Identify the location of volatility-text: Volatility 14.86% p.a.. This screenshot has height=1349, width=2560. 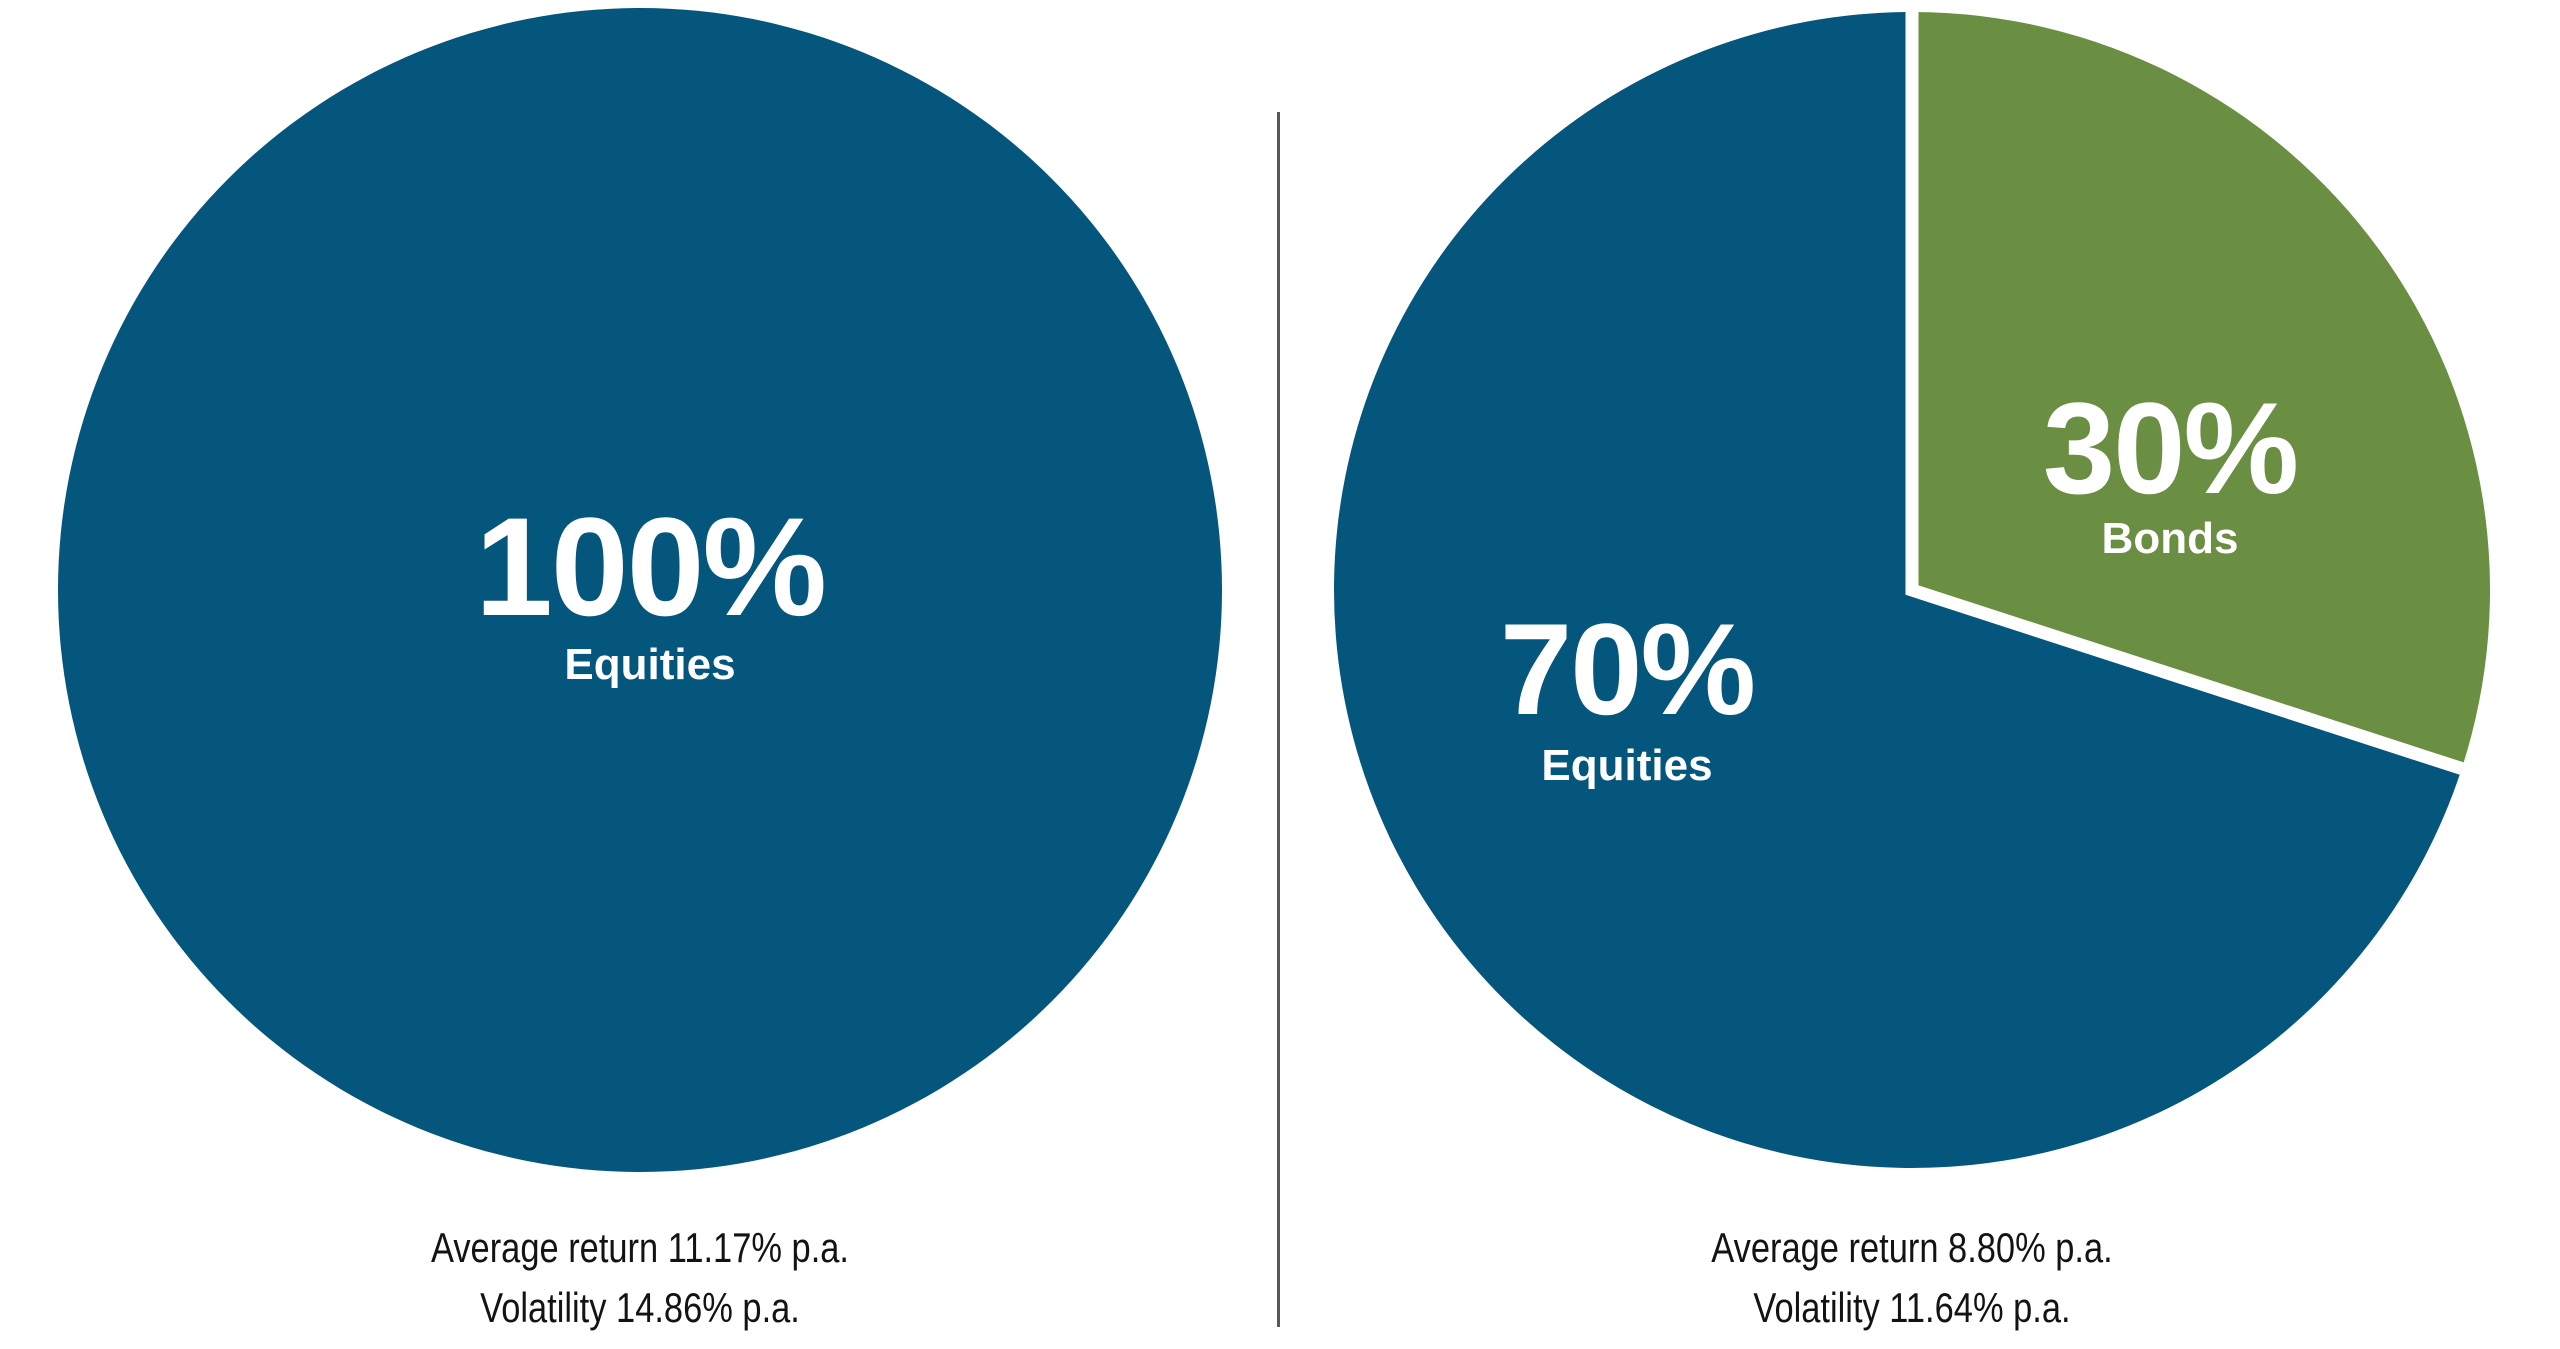
(640, 1307).